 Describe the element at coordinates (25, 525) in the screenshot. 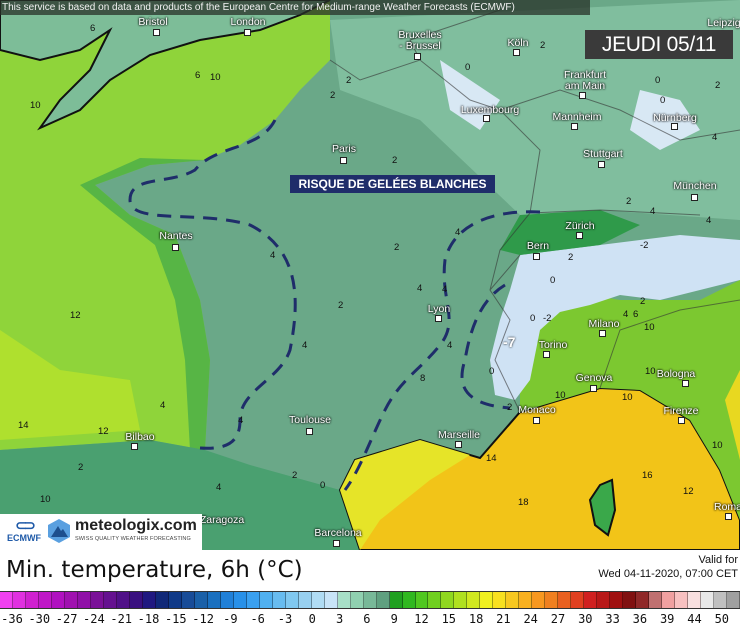

I see `ecmwf-symbol-icon: ⊂⊃` at that location.